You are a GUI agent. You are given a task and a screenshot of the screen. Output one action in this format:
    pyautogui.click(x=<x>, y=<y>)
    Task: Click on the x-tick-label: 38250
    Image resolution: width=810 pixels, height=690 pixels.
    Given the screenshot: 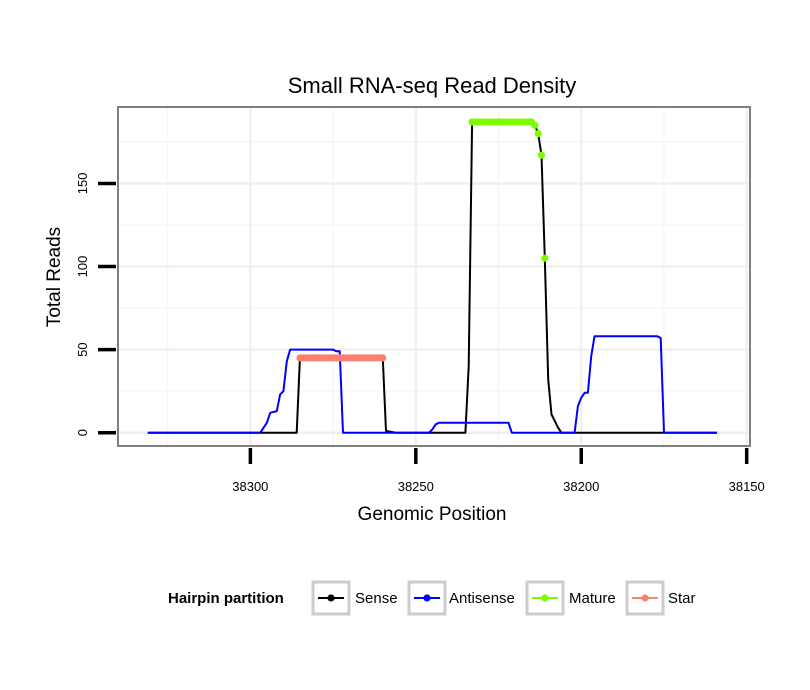 What is the action you would take?
    pyautogui.click(x=416, y=486)
    